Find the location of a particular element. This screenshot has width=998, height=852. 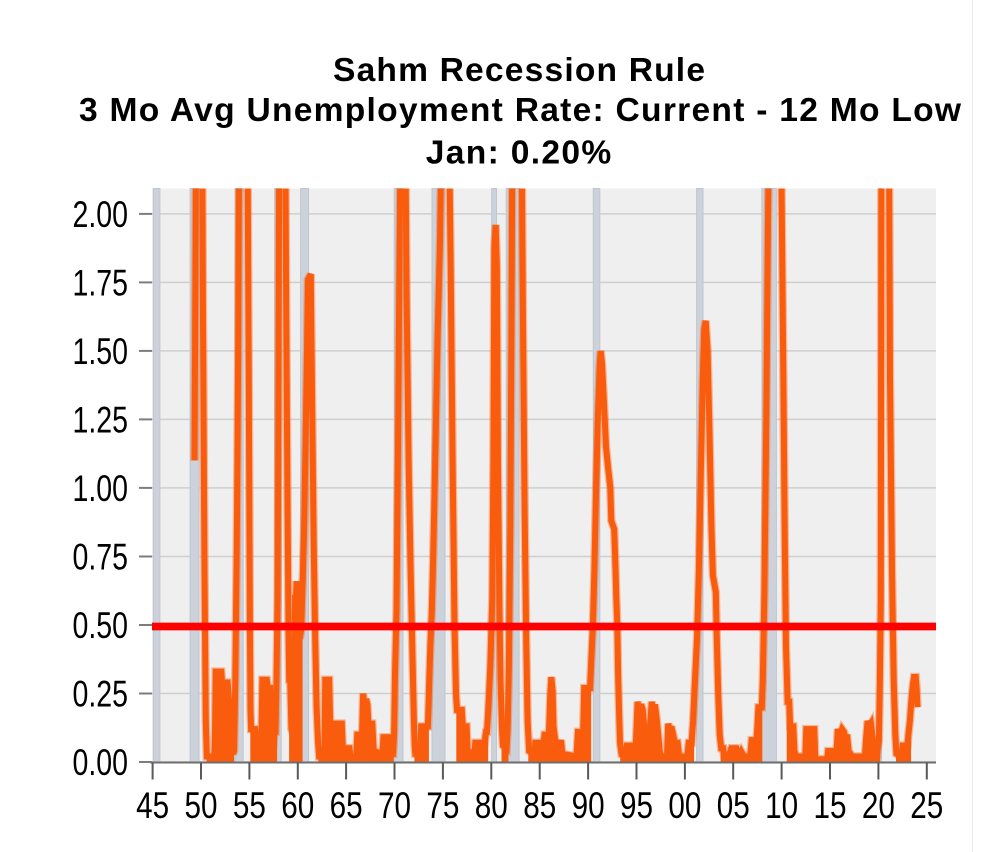

svg-text: 1.25 is located at coordinates (101, 420).